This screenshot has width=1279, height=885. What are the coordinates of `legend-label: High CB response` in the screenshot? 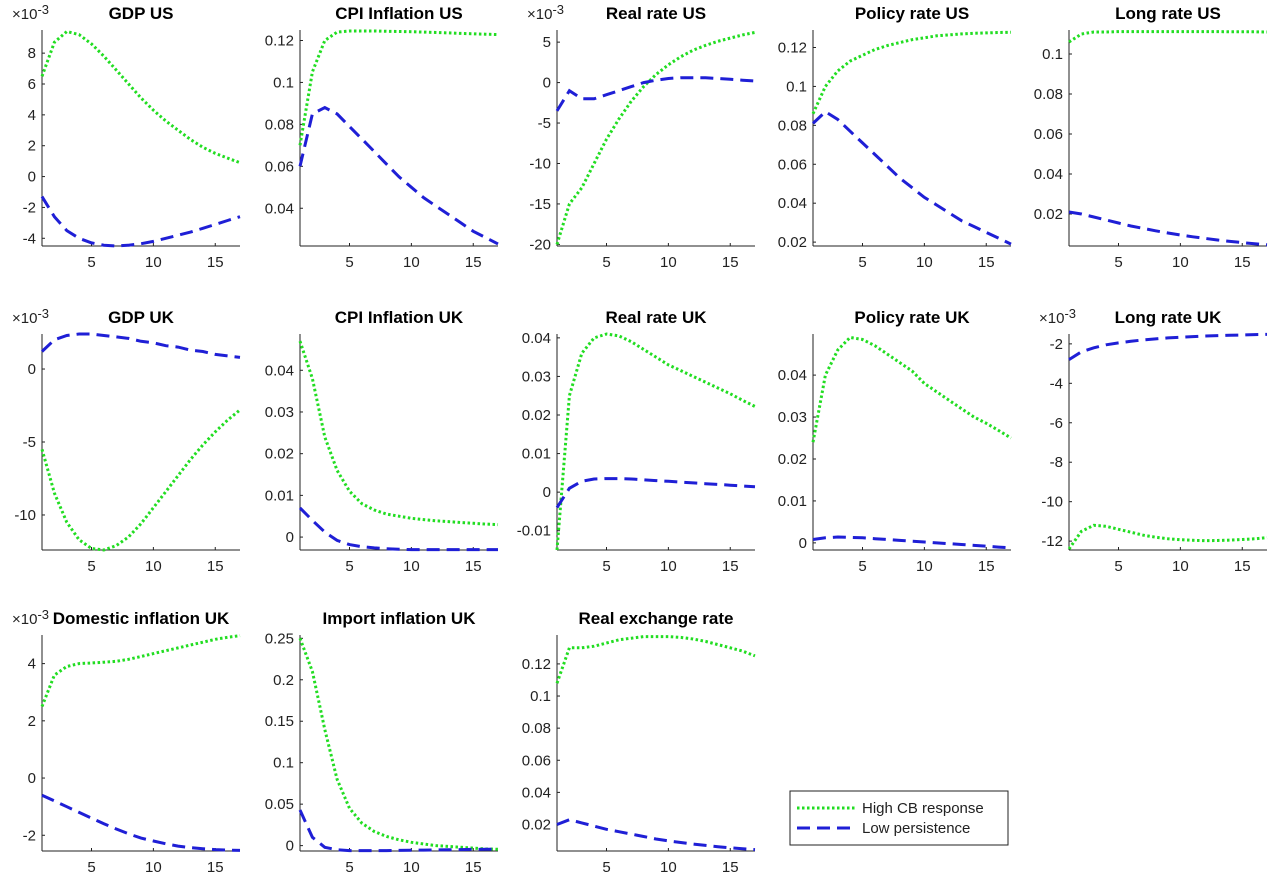 It's located at (923, 808).